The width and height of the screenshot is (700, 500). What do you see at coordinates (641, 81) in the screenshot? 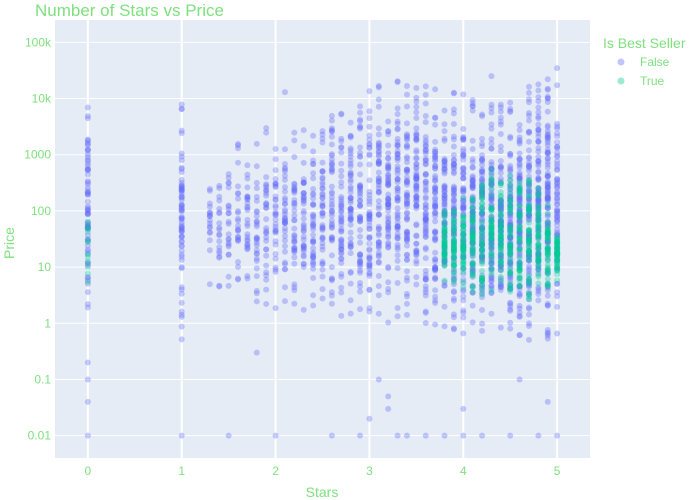
I see `legend-item-true: True` at bounding box center [641, 81].